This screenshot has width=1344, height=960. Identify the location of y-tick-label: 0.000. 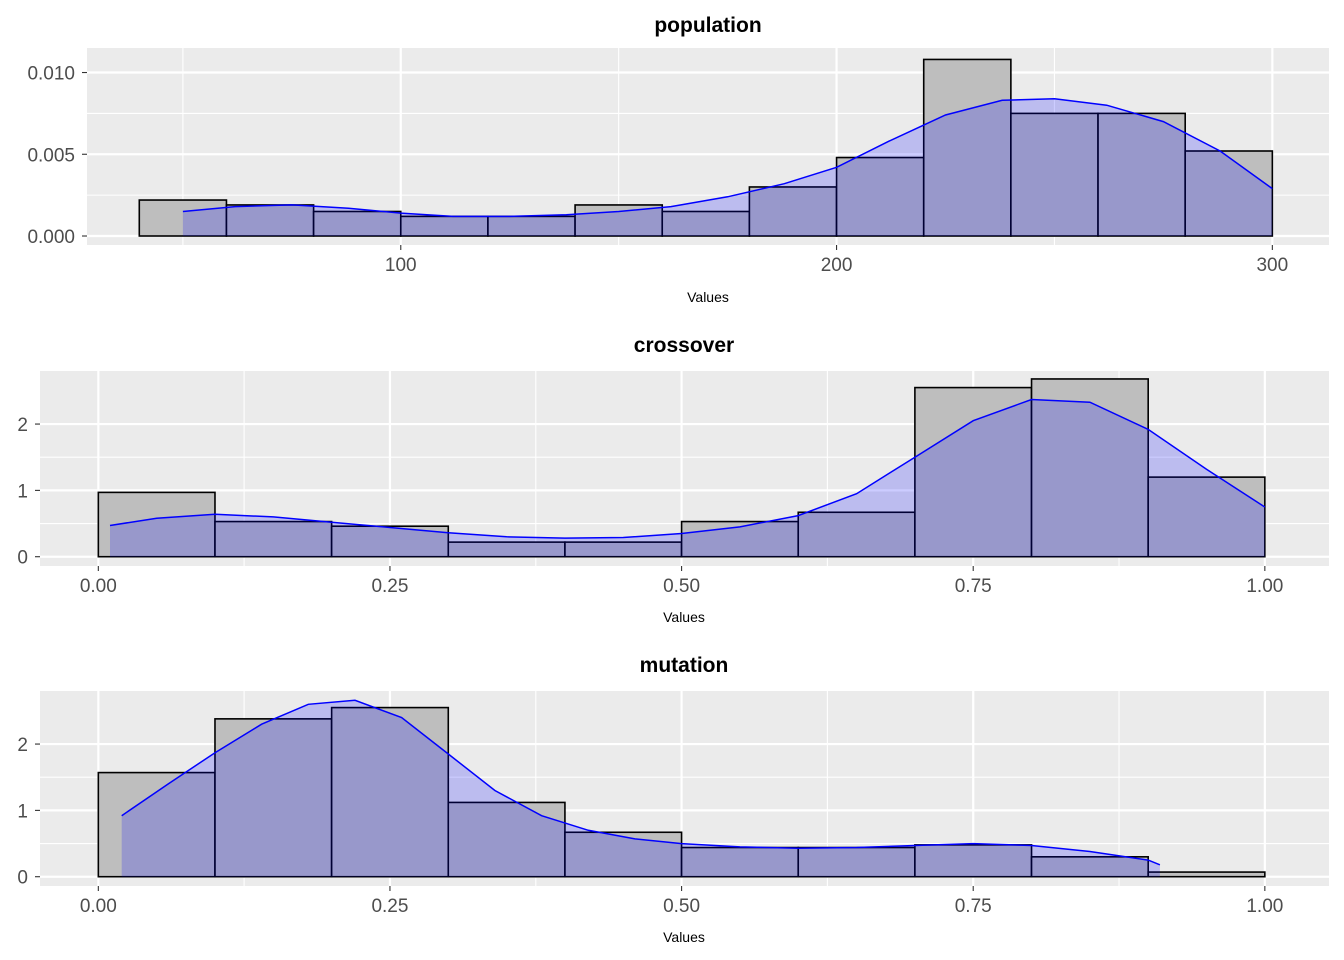
(51, 237).